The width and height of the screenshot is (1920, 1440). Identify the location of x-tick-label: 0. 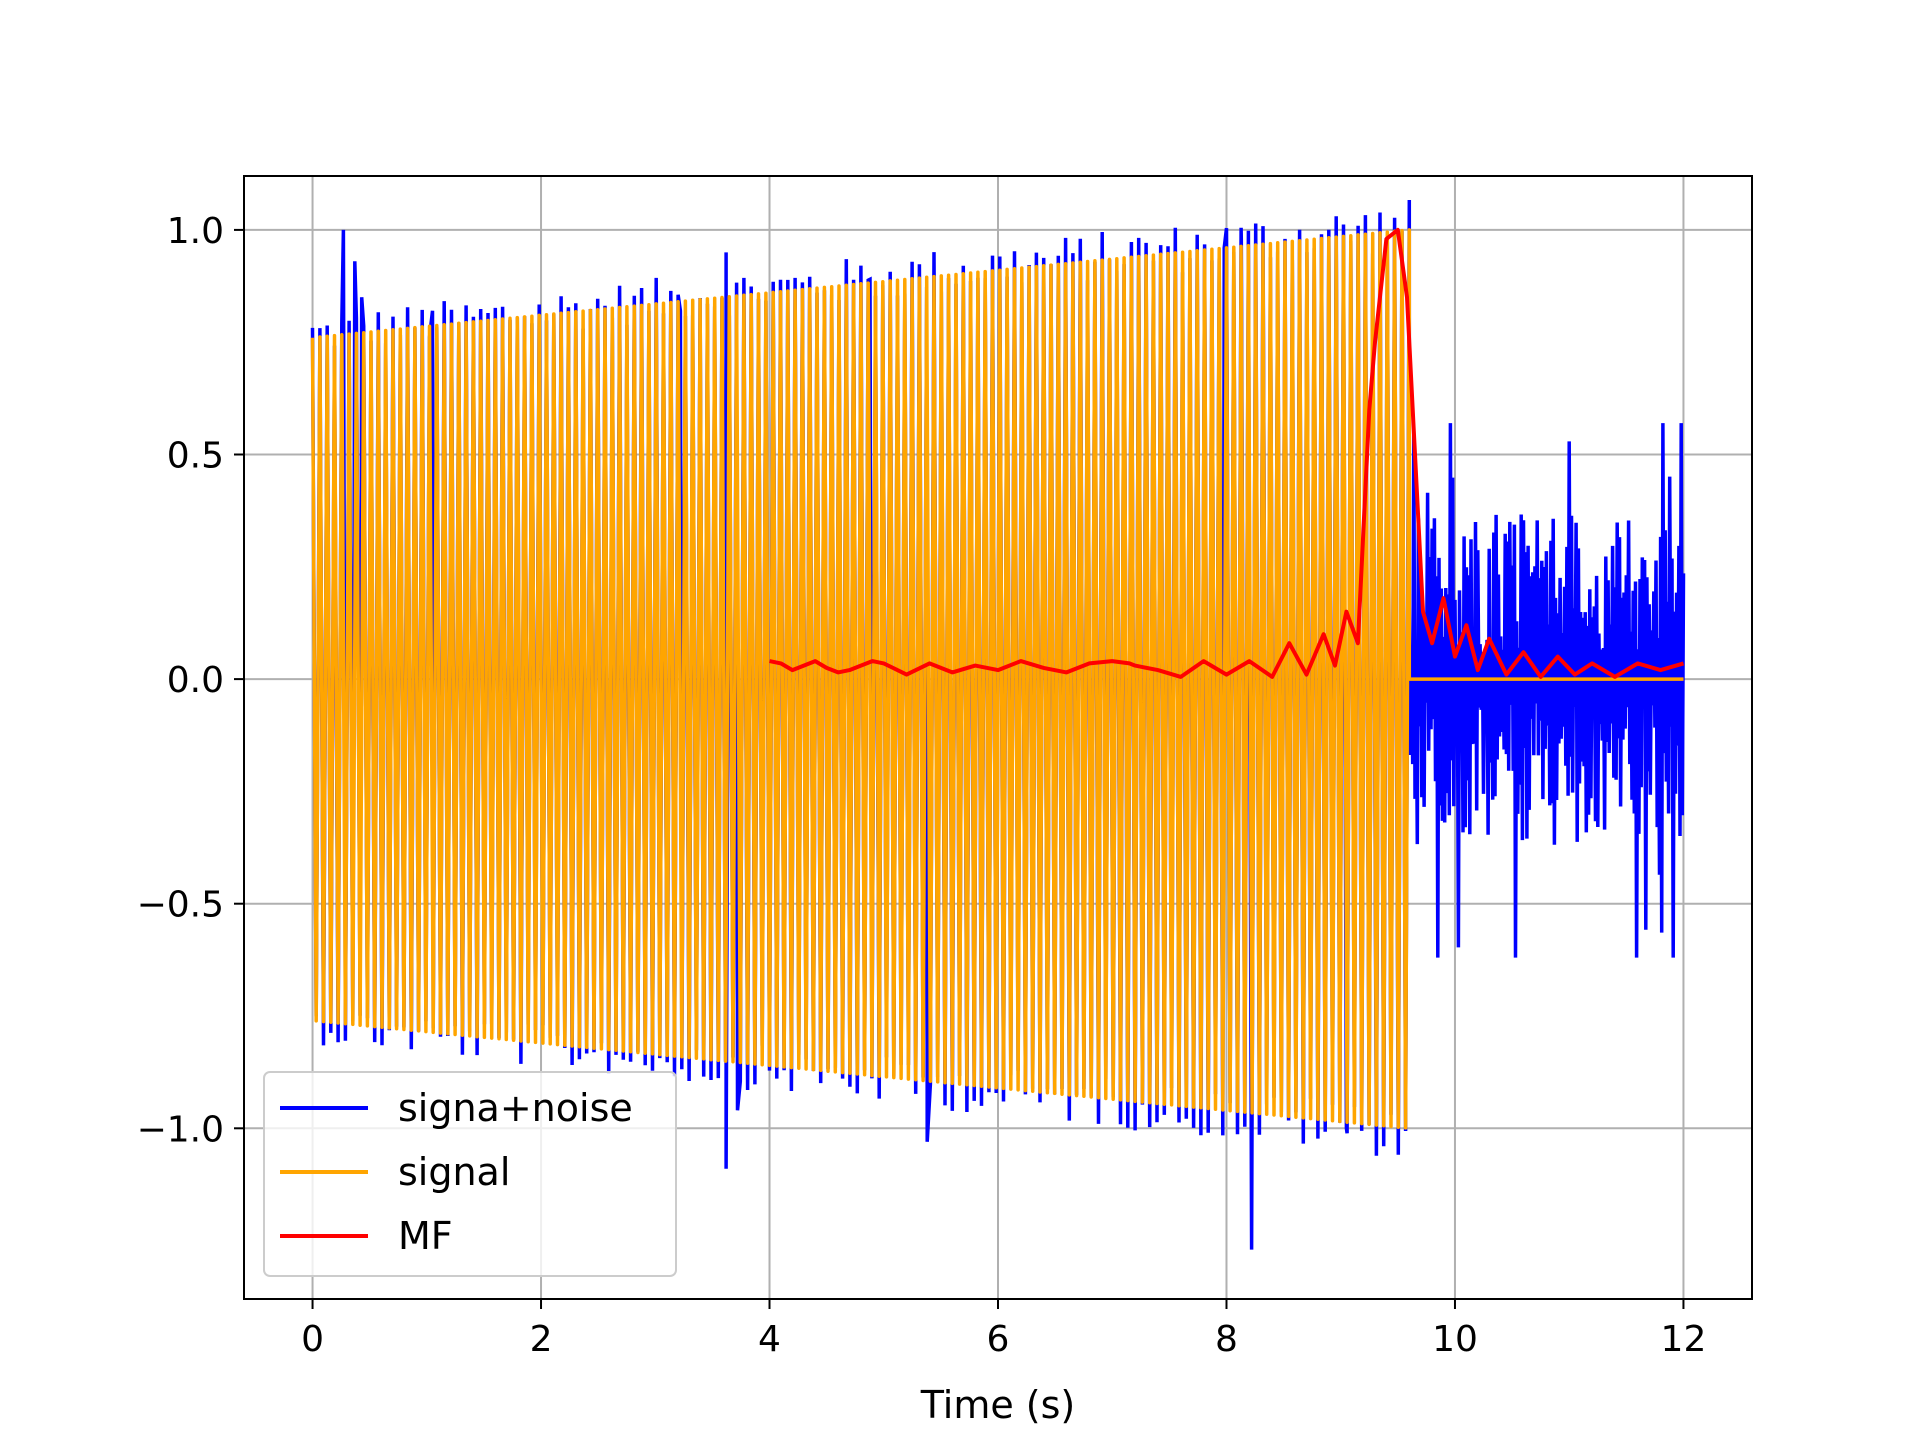
(312, 1339).